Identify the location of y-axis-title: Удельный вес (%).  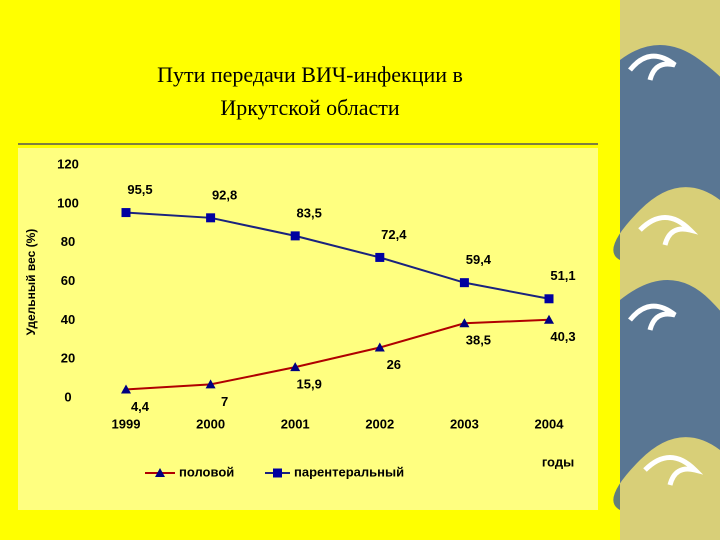
(31, 282).